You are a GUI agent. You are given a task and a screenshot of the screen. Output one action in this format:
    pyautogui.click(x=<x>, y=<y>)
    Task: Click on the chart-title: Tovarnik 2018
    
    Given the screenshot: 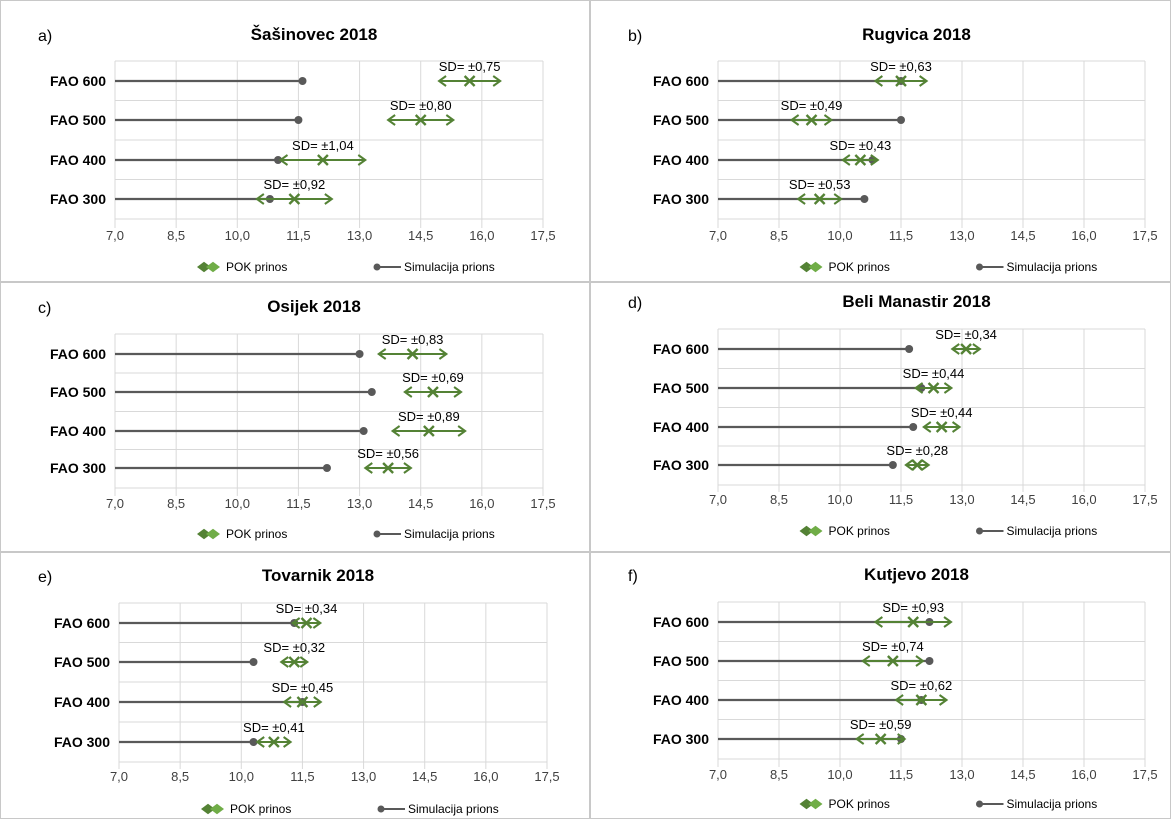 What is the action you would take?
    pyautogui.click(x=318, y=575)
    